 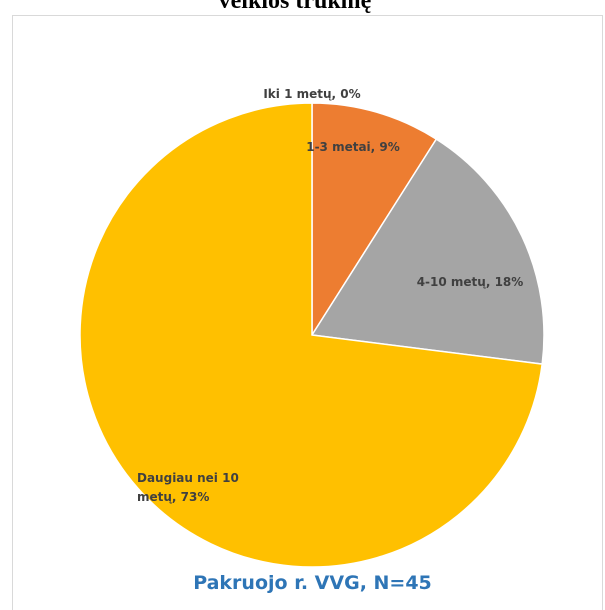 What do you see at coordinates (295, 7) in the screenshot?
I see `heading: veiklos trukmę` at bounding box center [295, 7].